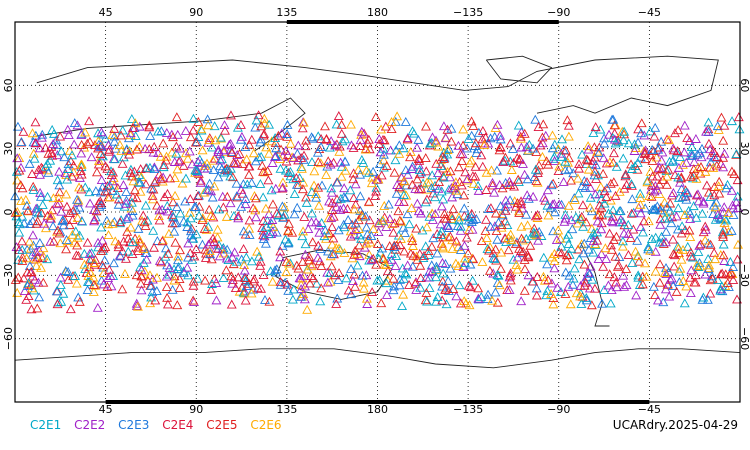  I want to click on tick-label: 45, so click(106, 409).